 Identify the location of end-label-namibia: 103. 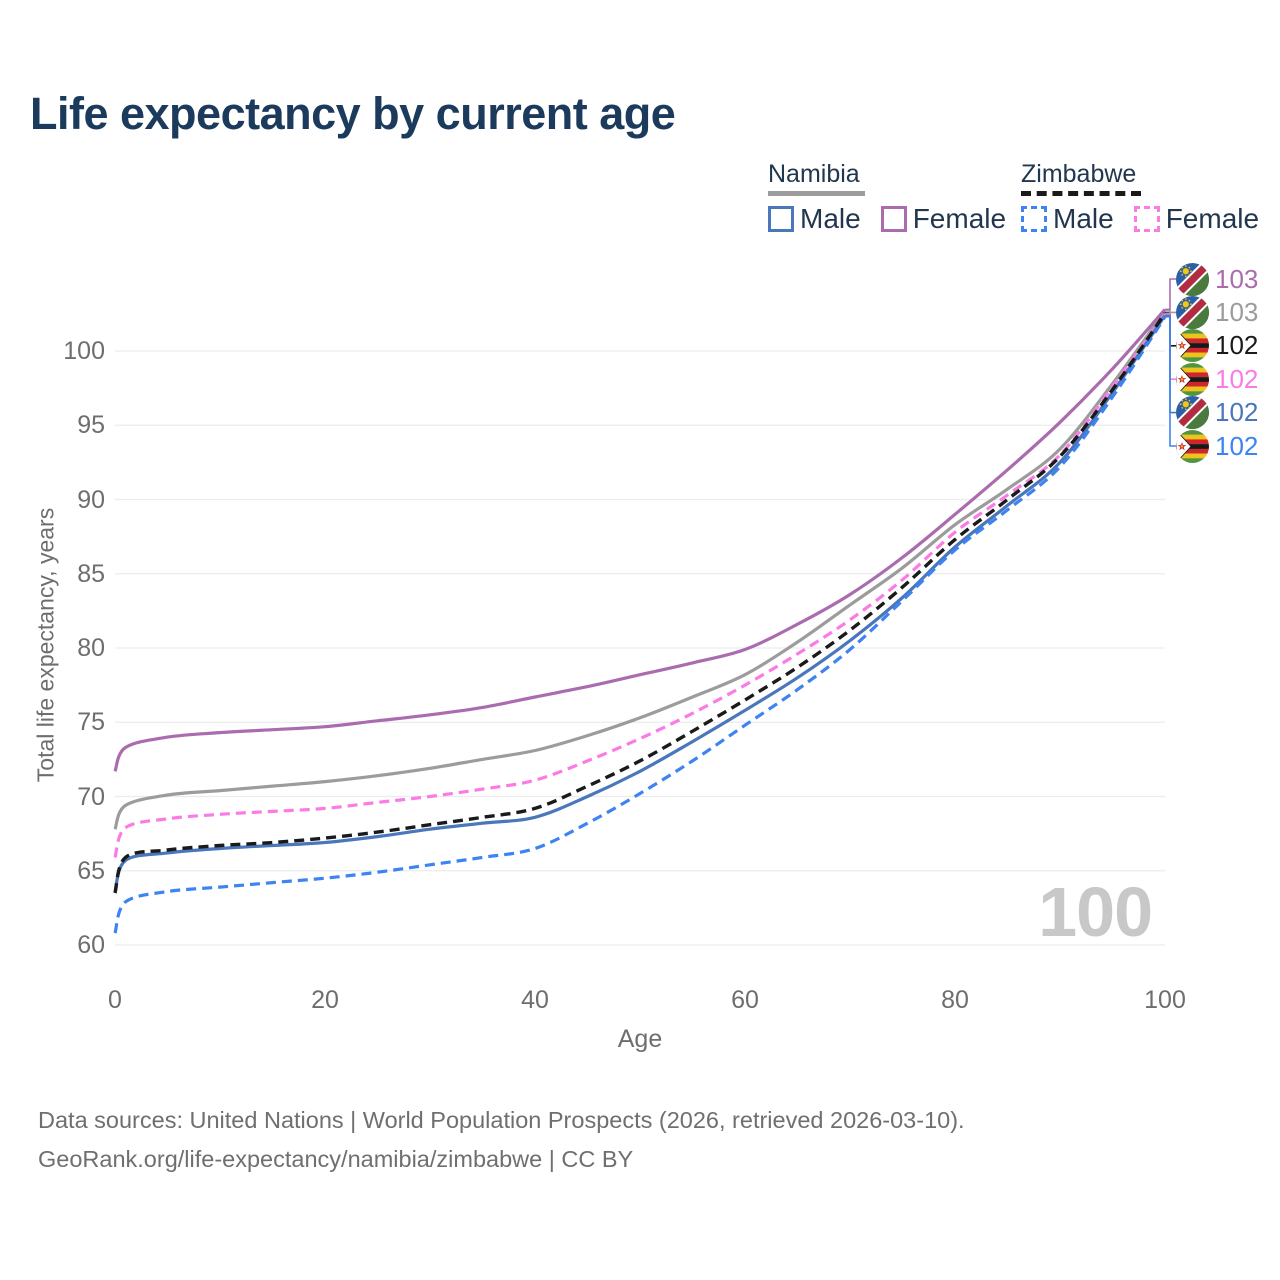
(1217, 312).